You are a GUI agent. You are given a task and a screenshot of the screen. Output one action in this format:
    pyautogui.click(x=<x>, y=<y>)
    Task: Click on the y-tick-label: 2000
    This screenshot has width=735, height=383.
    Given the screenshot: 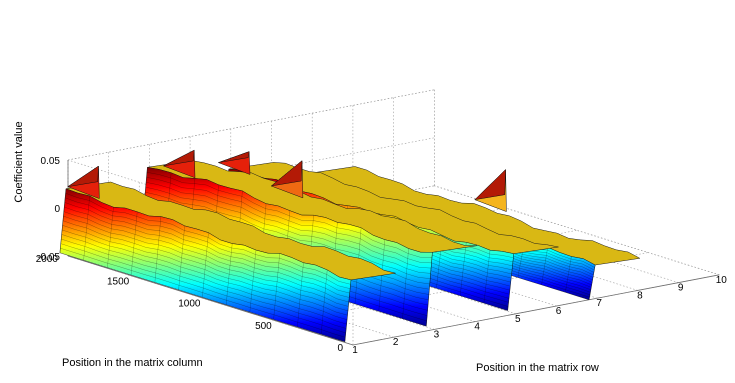 What is the action you would take?
    pyautogui.click(x=47, y=259)
    